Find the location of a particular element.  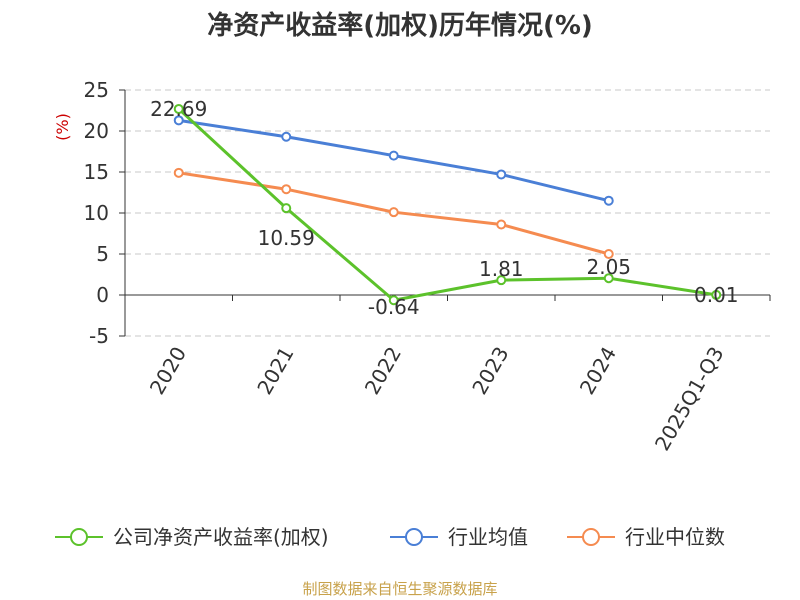

legend-label-0: 公司净资产收益率(加权) is located at coordinates (221, 537).